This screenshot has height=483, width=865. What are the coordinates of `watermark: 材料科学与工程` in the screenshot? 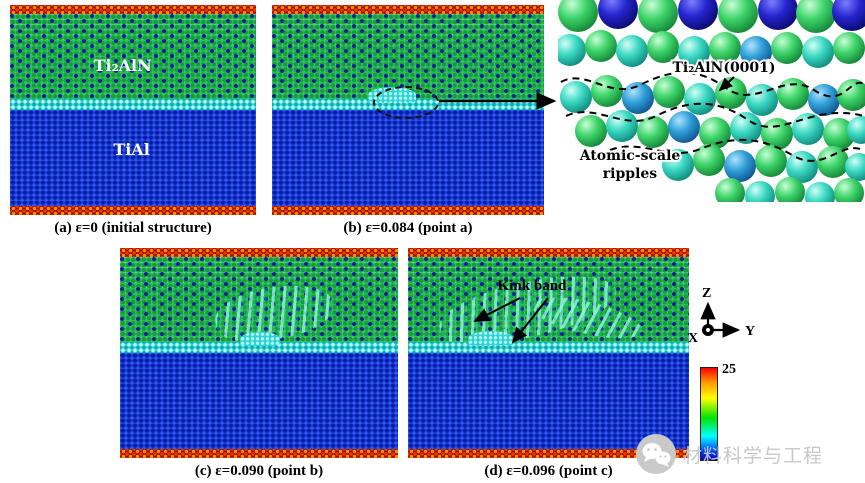 It's located at (729, 454).